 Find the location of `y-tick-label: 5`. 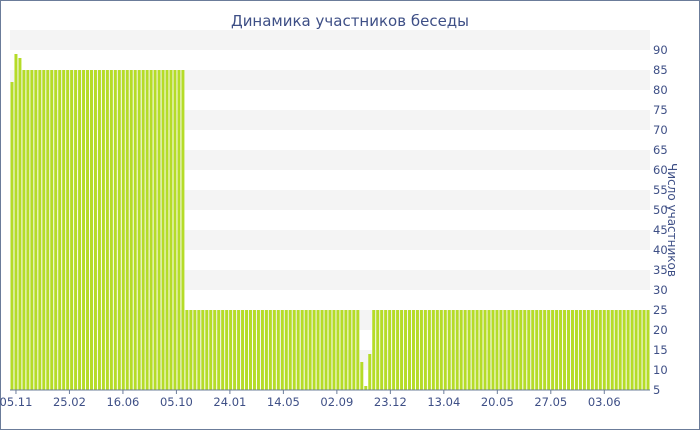

y-tick-label: 5 is located at coordinates (656, 390).